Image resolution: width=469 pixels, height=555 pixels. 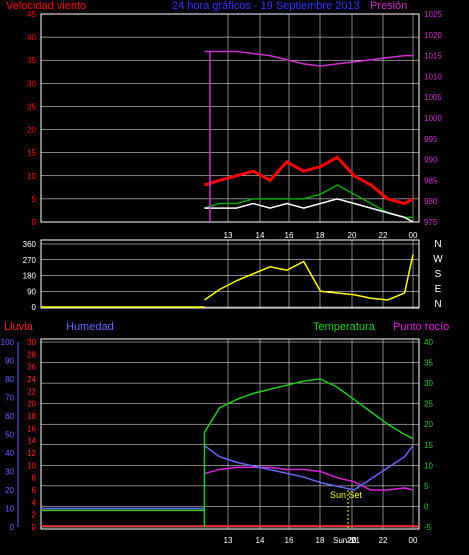 What do you see at coordinates (31, 342) in the screenshot?
I see `rain-ytick: 30` at bounding box center [31, 342].